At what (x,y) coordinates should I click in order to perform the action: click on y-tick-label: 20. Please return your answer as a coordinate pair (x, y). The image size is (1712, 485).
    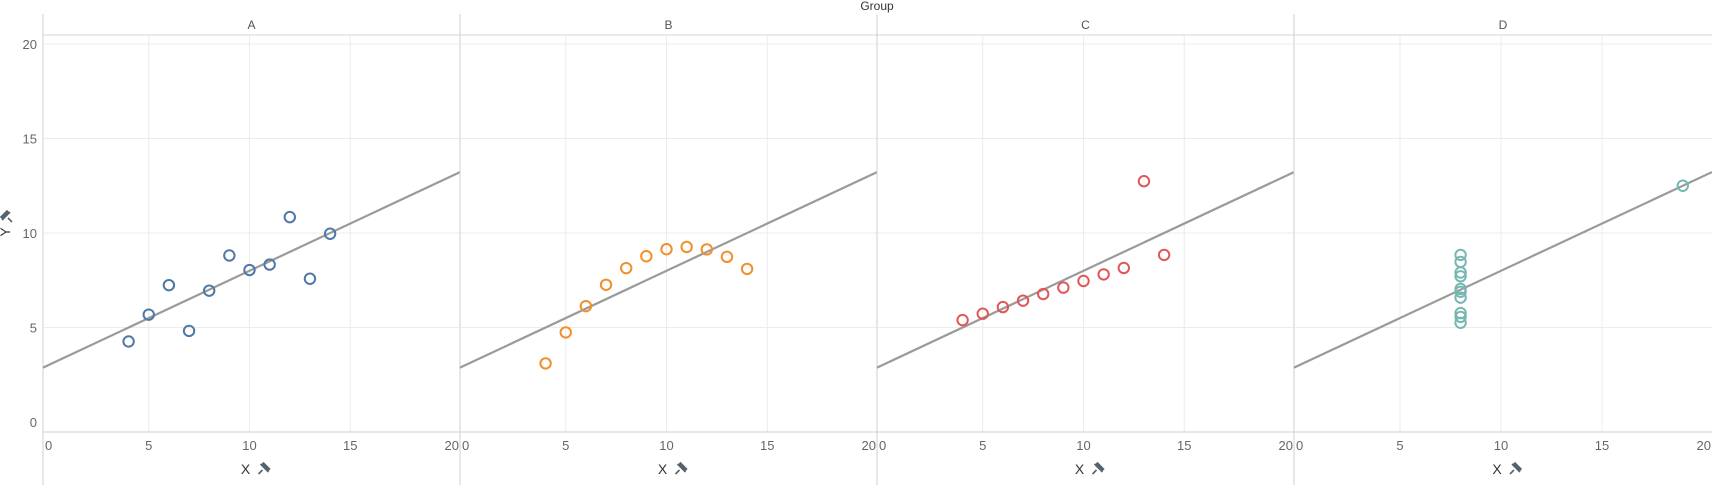
    Looking at the image, I should click on (30, 44).